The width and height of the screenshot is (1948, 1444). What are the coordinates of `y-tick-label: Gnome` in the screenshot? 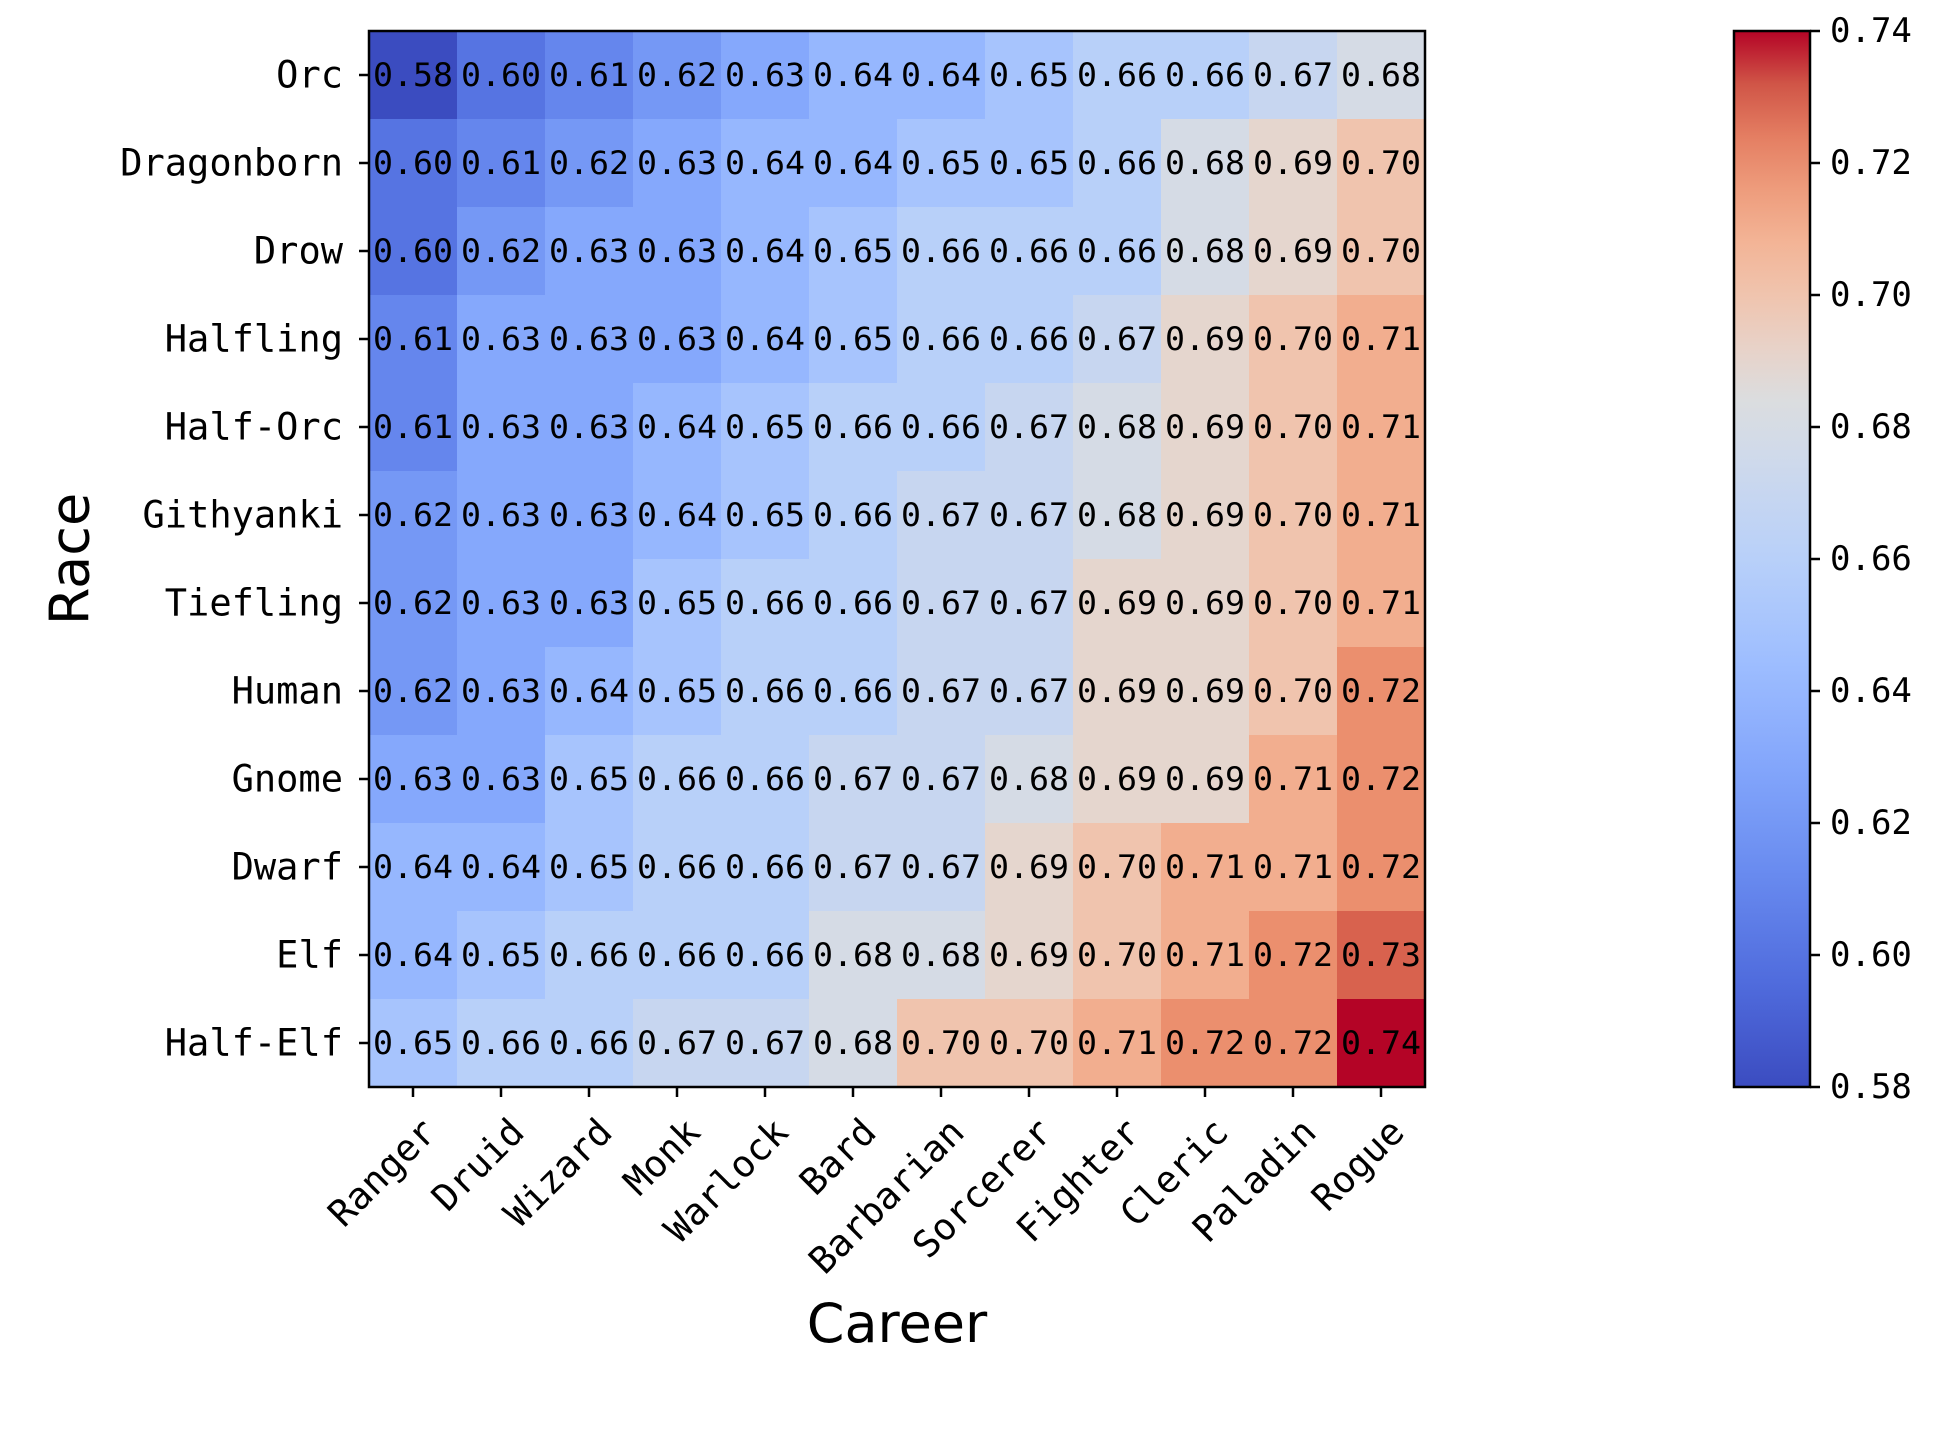 It's located at (287, 779).